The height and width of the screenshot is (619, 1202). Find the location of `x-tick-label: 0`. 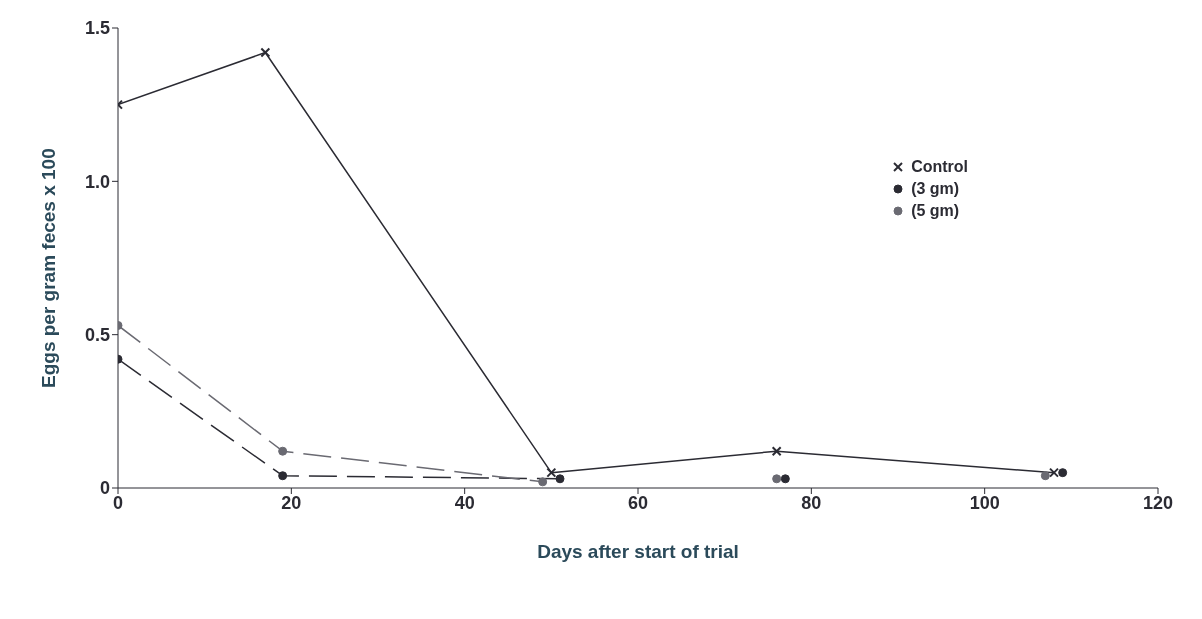

x-tick-label: 0 is located at coordinates (118, 502).